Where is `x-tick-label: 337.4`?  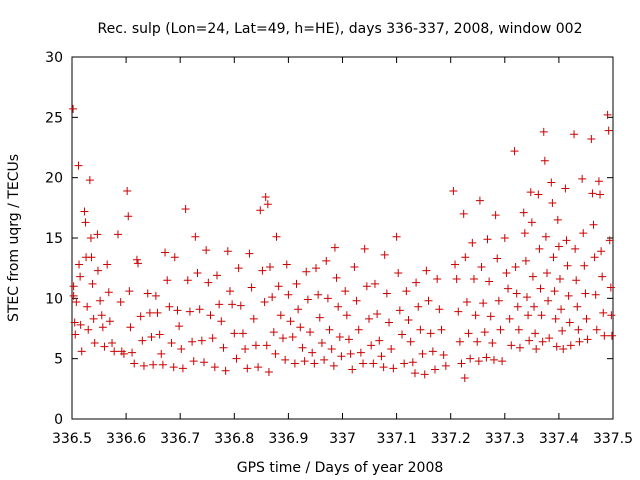
x-tick-label: 337.4 is located at coordinates (559, 439).